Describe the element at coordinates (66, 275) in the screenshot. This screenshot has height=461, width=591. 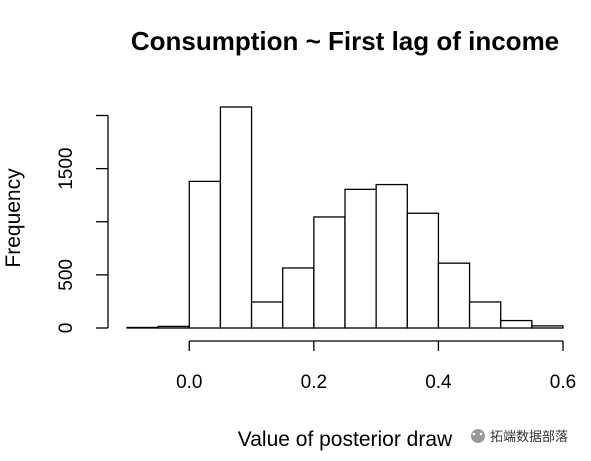
I see `y-tick-label: 500` at that location.